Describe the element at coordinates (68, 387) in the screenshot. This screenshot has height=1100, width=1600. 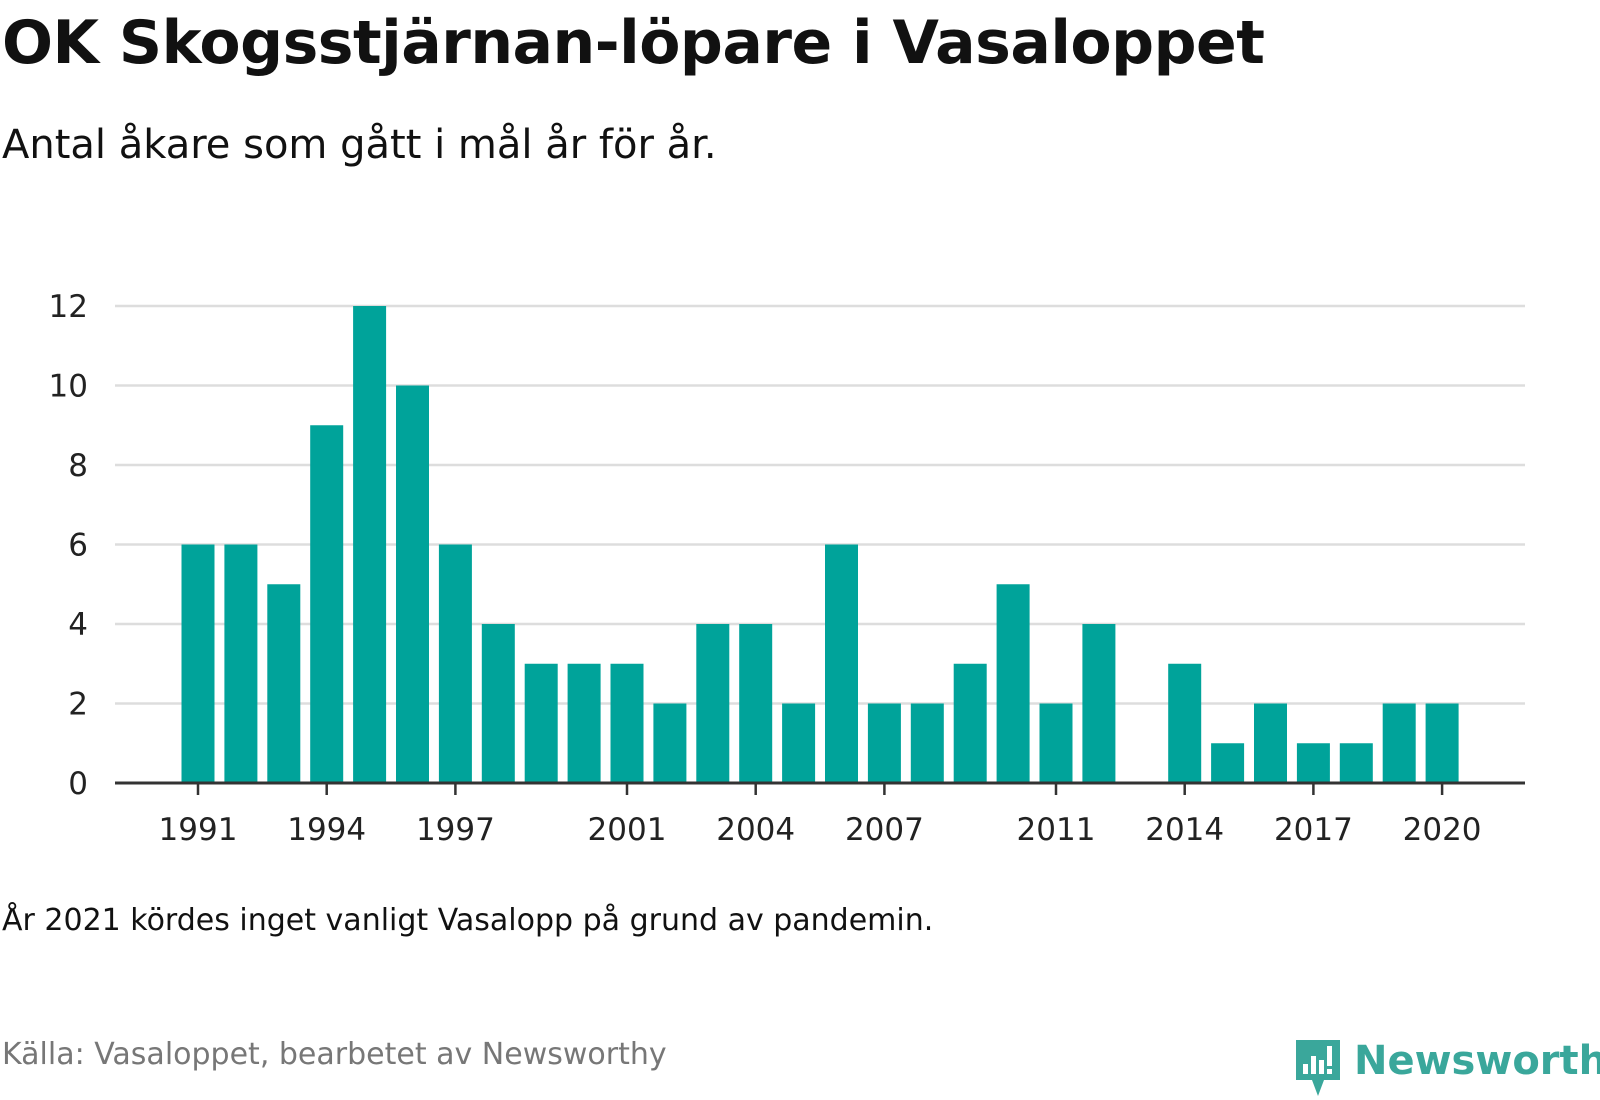
I see `y-tick-label: 10` at that location.